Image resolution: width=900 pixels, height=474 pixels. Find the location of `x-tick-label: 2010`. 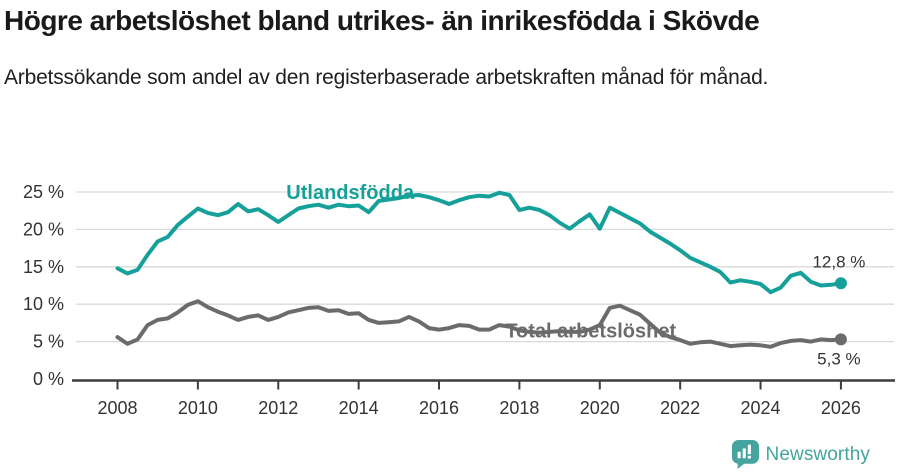

x-tick-label: 2010 is located at coordinates (198, 408).